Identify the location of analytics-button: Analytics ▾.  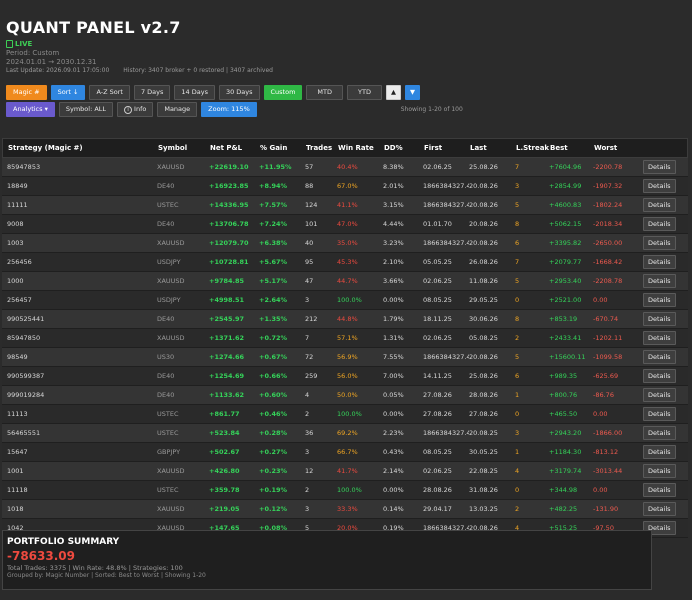
(30, 109).